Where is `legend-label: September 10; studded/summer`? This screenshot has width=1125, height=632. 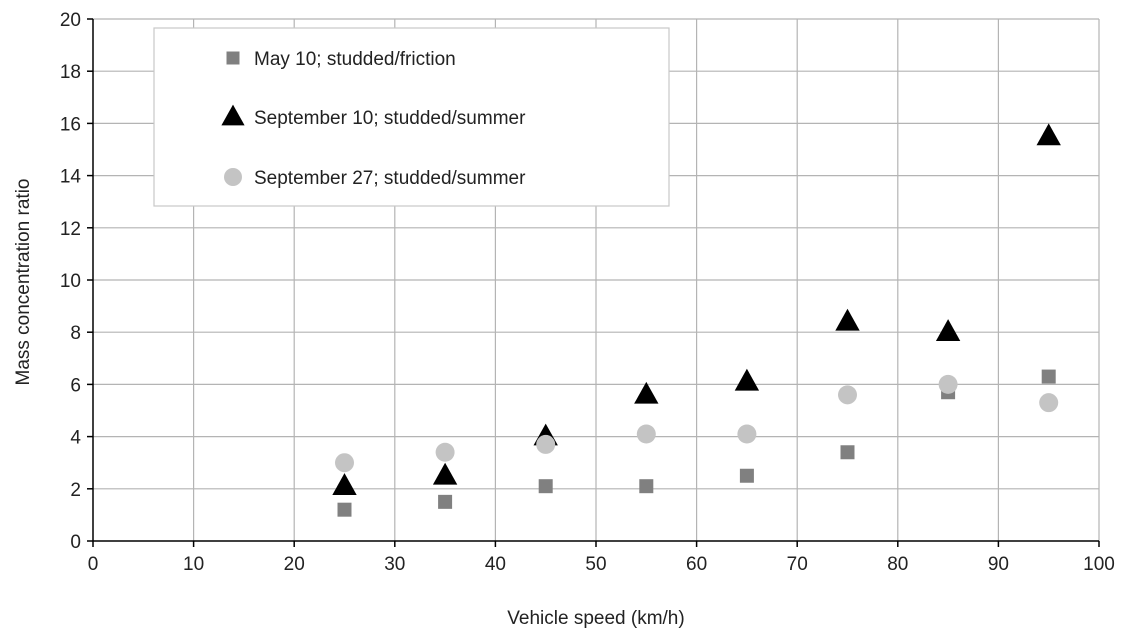 legend-label: September 10; studded/summer is located at coordinates (390, 118).